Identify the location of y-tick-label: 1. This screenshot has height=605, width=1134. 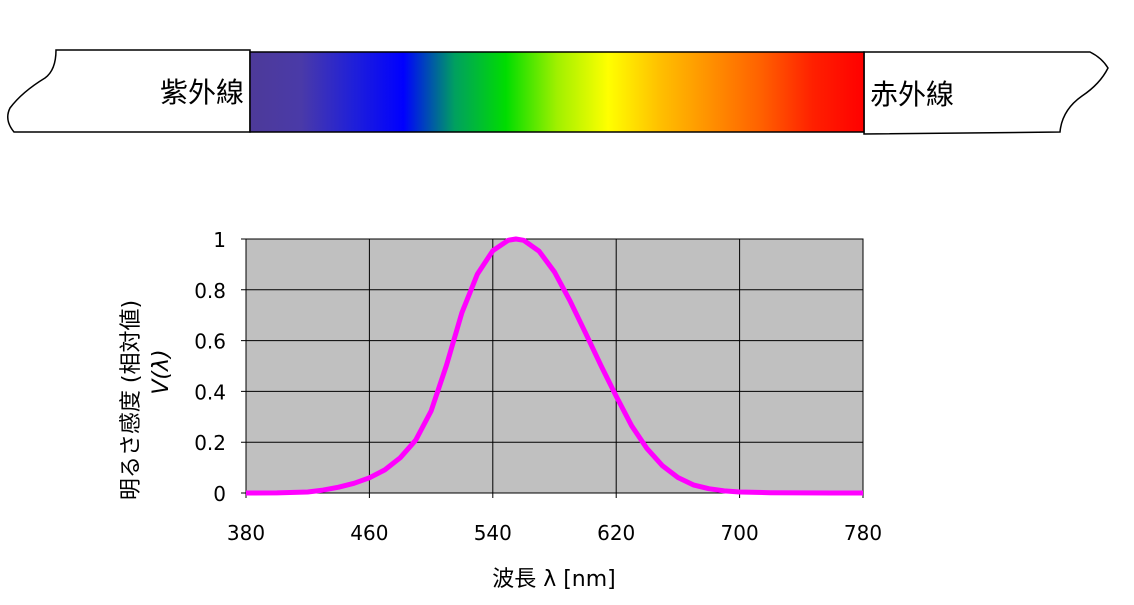
(219, 240).